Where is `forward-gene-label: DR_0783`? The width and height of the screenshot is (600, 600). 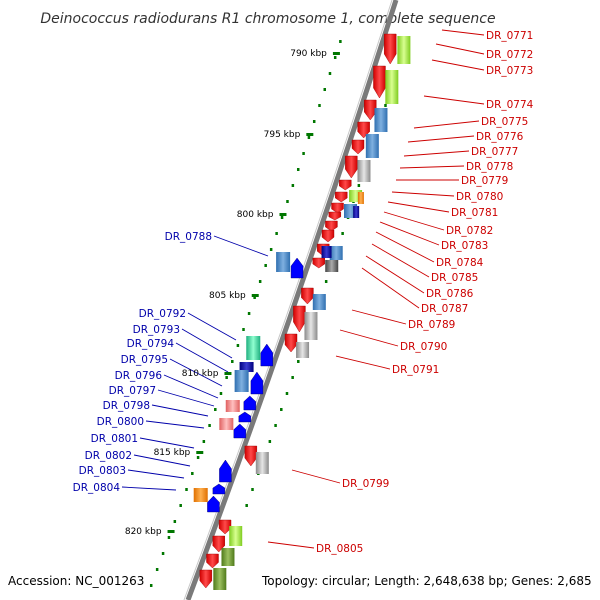 forward-gene-label: DR_0783 is located at coordinates (464, 246).